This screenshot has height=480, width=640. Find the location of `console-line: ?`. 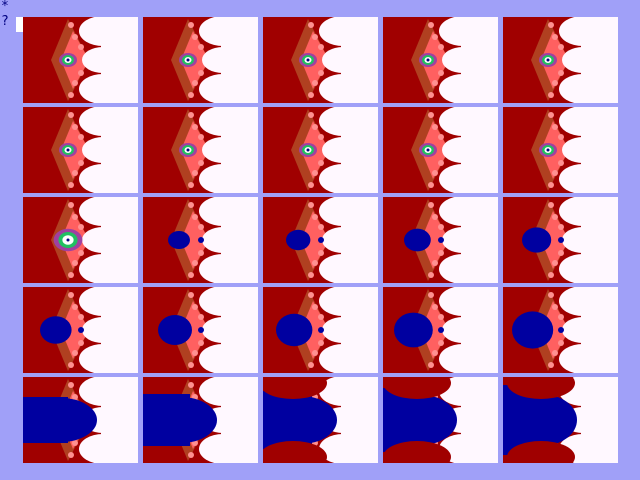

console-line: ? is located at coordinates (5, 21).